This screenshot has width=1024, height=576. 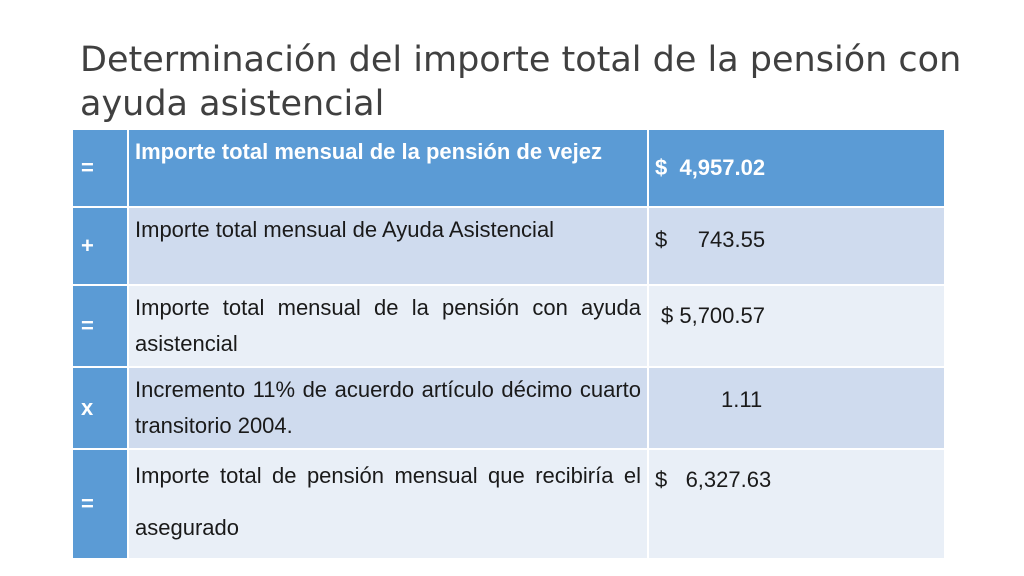 I want to click on amount-value: $ 5,700.57, so click(x=713, y=315).